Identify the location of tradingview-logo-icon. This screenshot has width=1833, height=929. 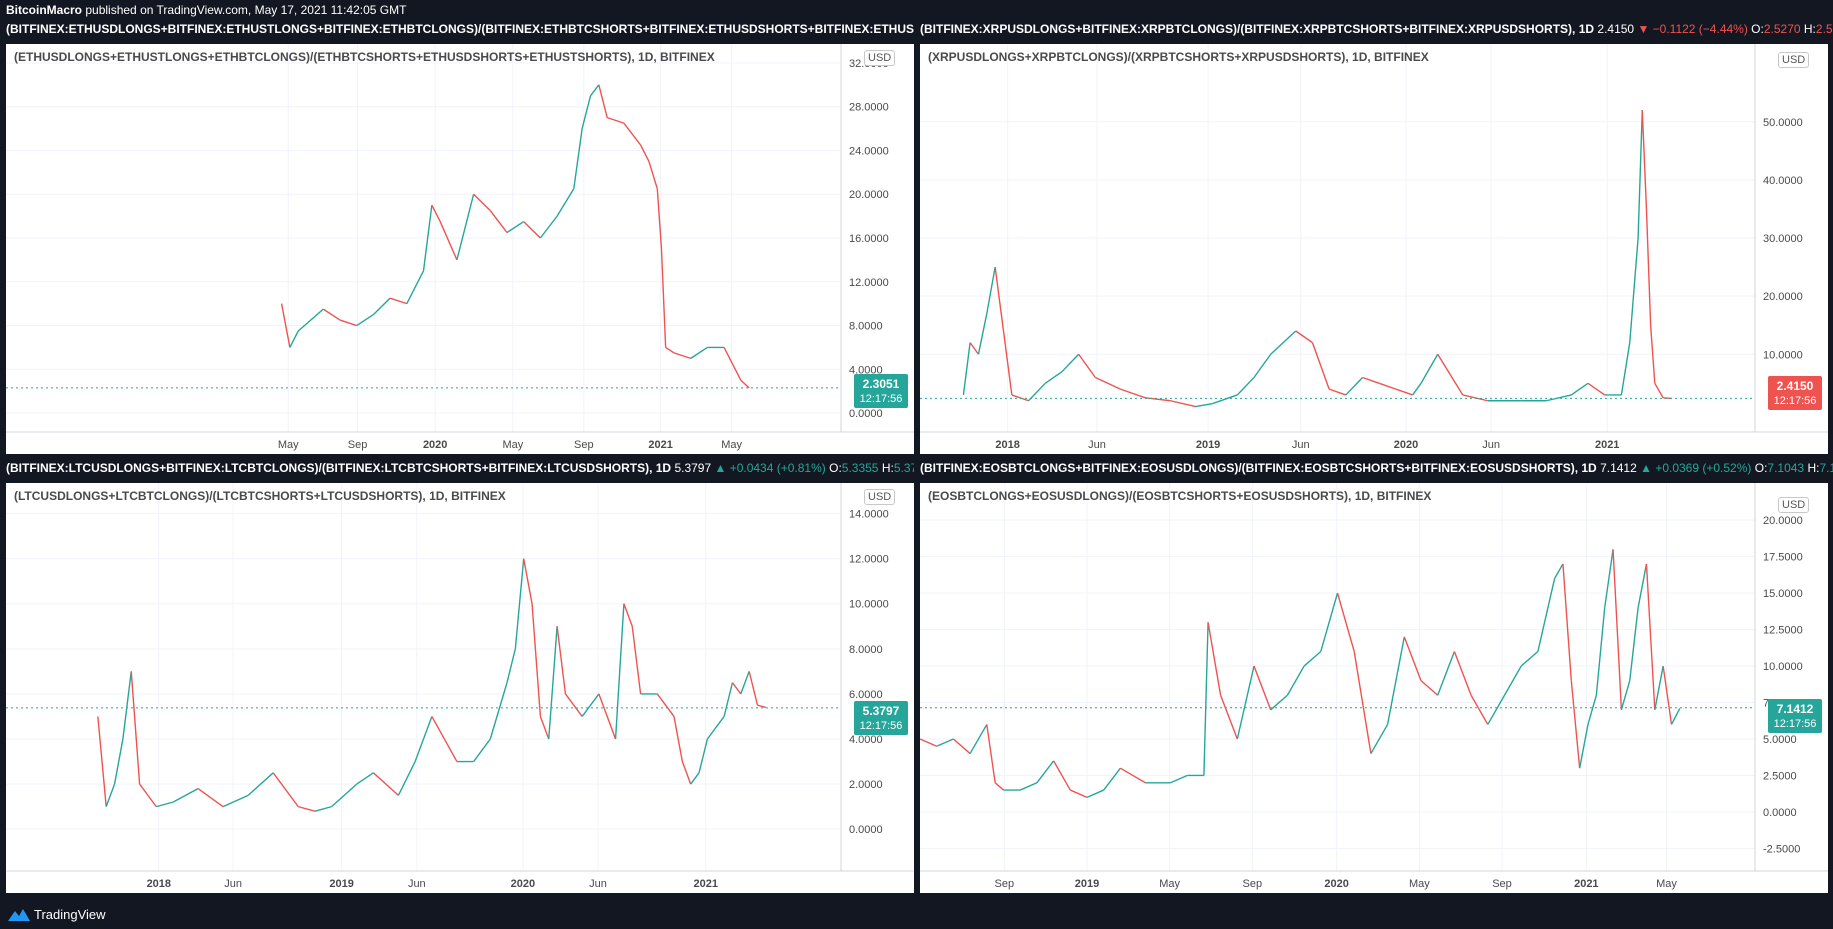
(19, 914).